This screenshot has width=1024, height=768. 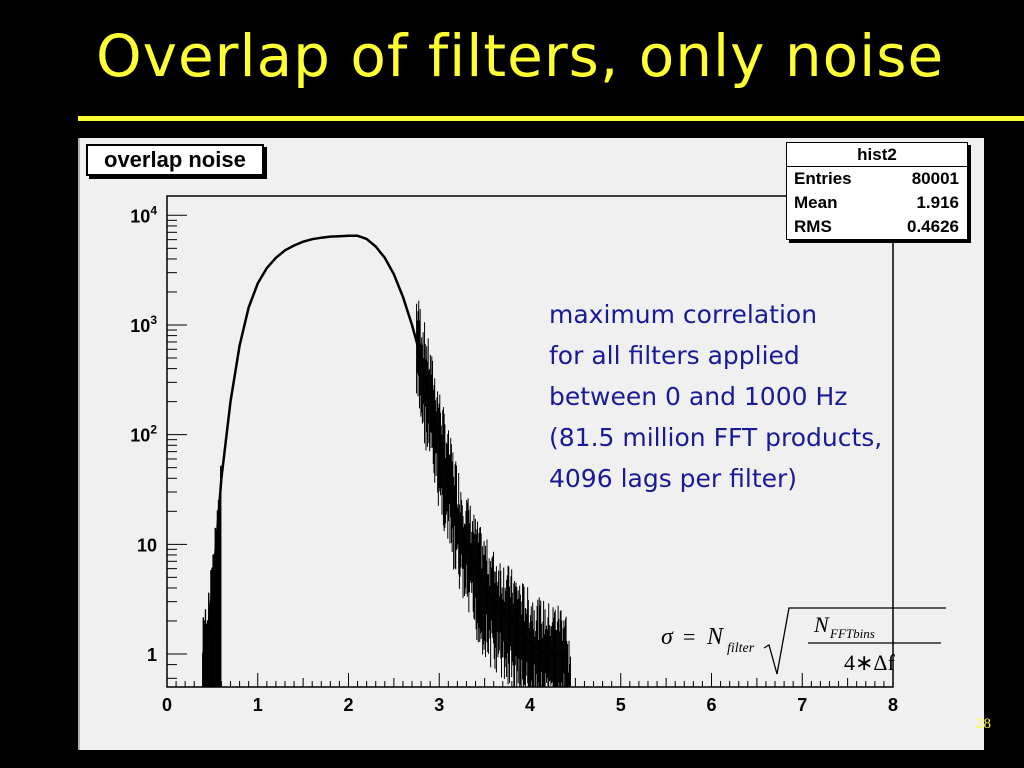 What do you see at coordinates (877, 155) in the screenshot?
I see `stats-name: hist2` at bounding box center [877, 155].